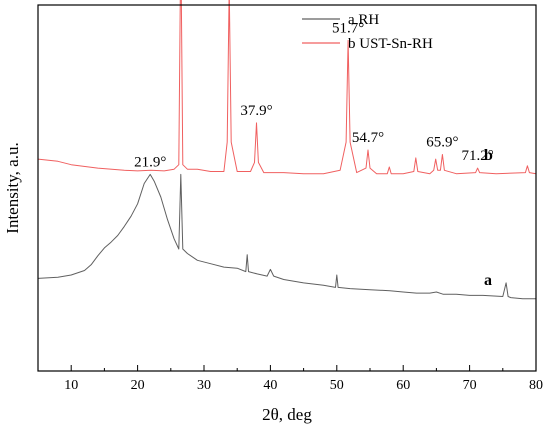 The width and height of the screenshot is (550, 430). Describe the element at coordinates (477, 156) in the screenshot. I see `peak-label: 71.2°` at that location.